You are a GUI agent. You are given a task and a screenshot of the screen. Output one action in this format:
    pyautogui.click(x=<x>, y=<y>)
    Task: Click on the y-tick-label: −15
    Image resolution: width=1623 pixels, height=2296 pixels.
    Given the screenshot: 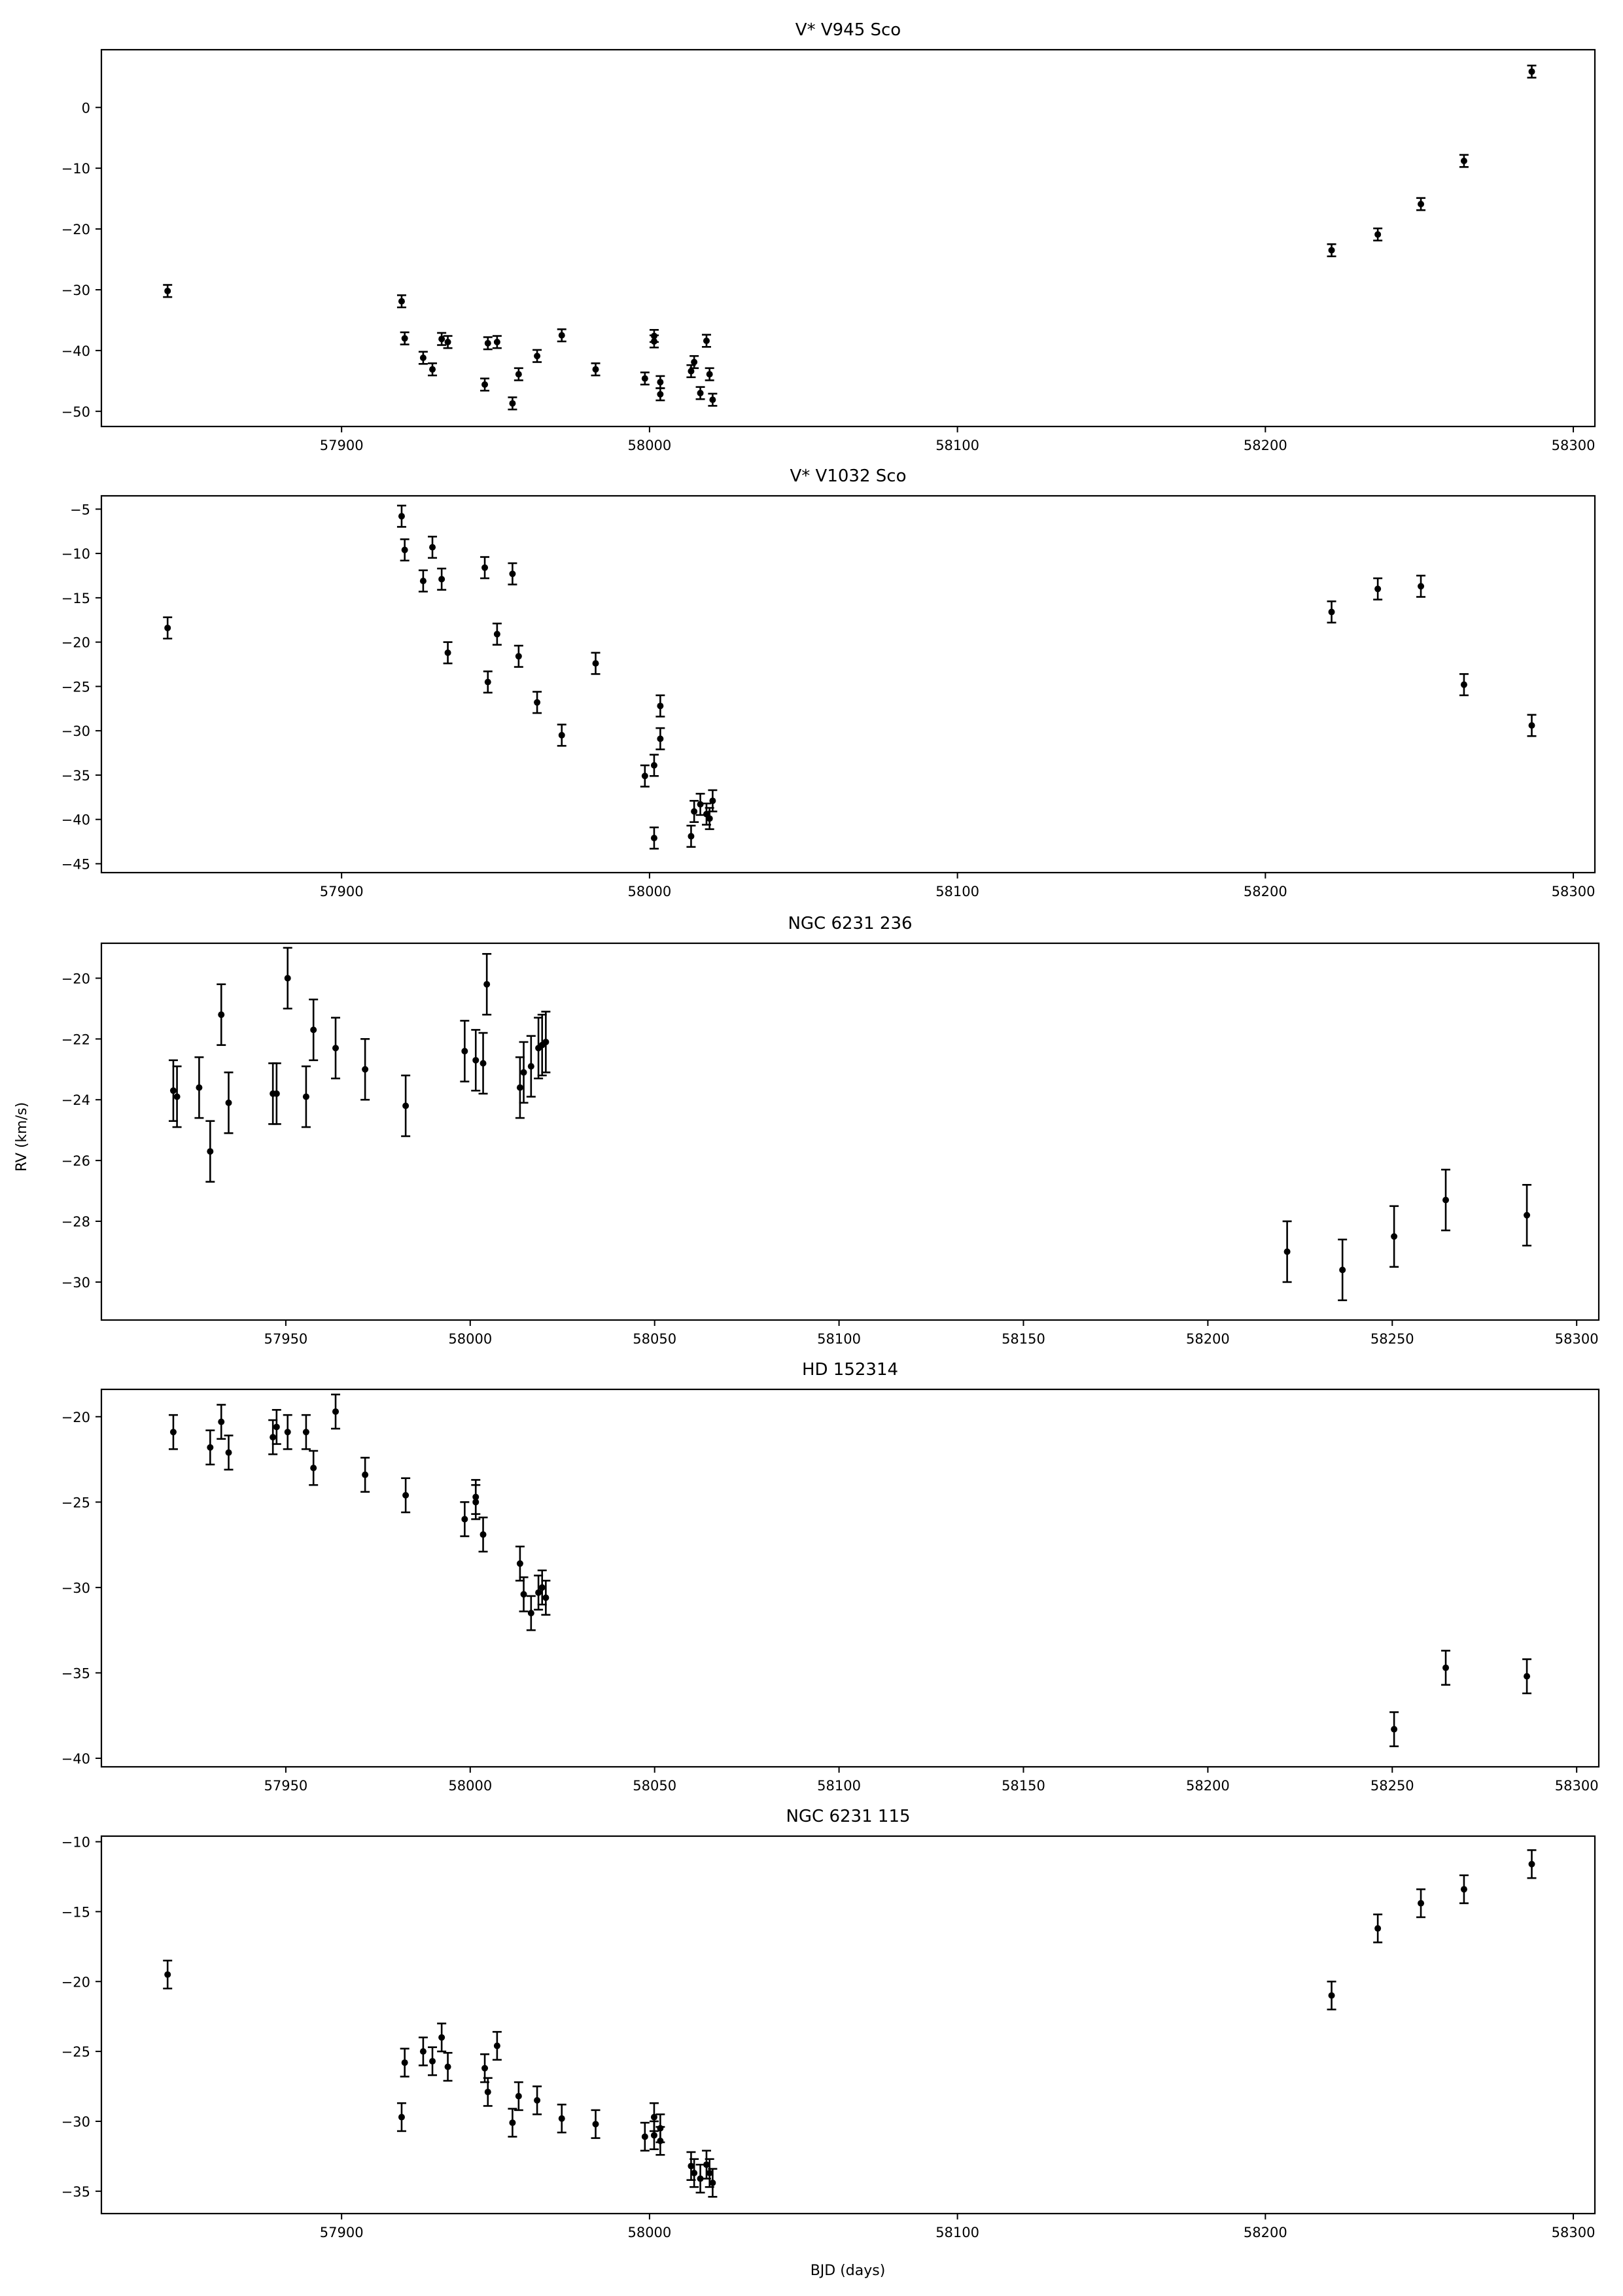 What is the action you would take?
    pyautogui.click(x=76, y=598)
    